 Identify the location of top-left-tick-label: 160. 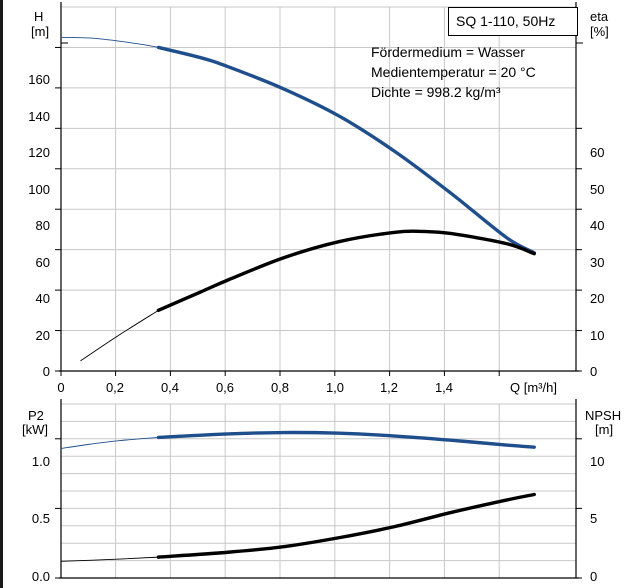
(39, 79).